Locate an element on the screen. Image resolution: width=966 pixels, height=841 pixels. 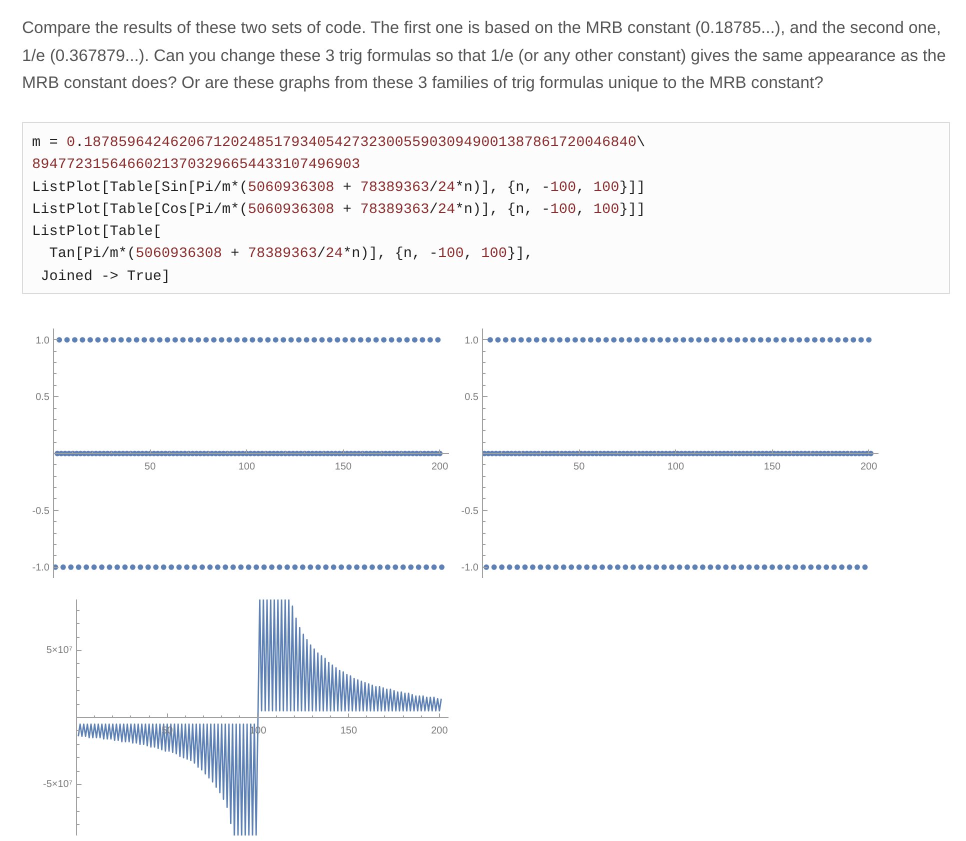
text: Joined -> True] is located at coordinates (105, 276).